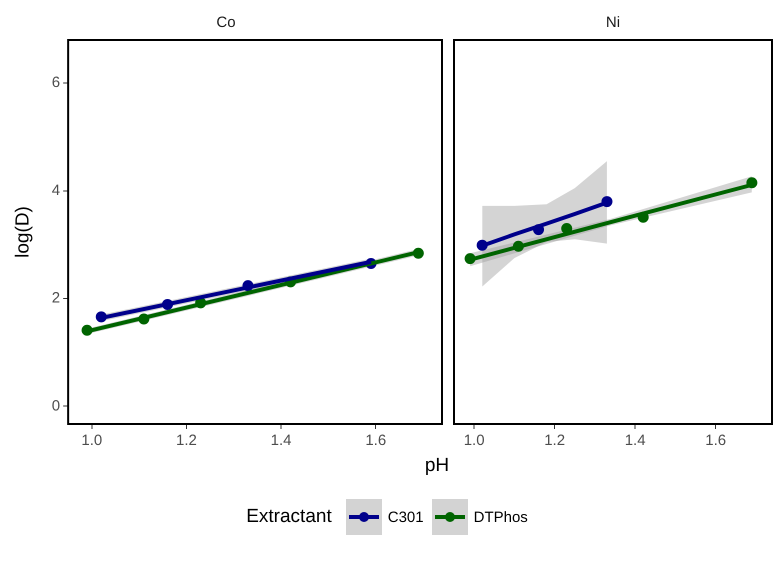 This screenshot has width=774, height=561. What do you see at coordinates (56, 298) in the screenshot?
I see `y-tick-label: 2` at bounding box center [56, 298].